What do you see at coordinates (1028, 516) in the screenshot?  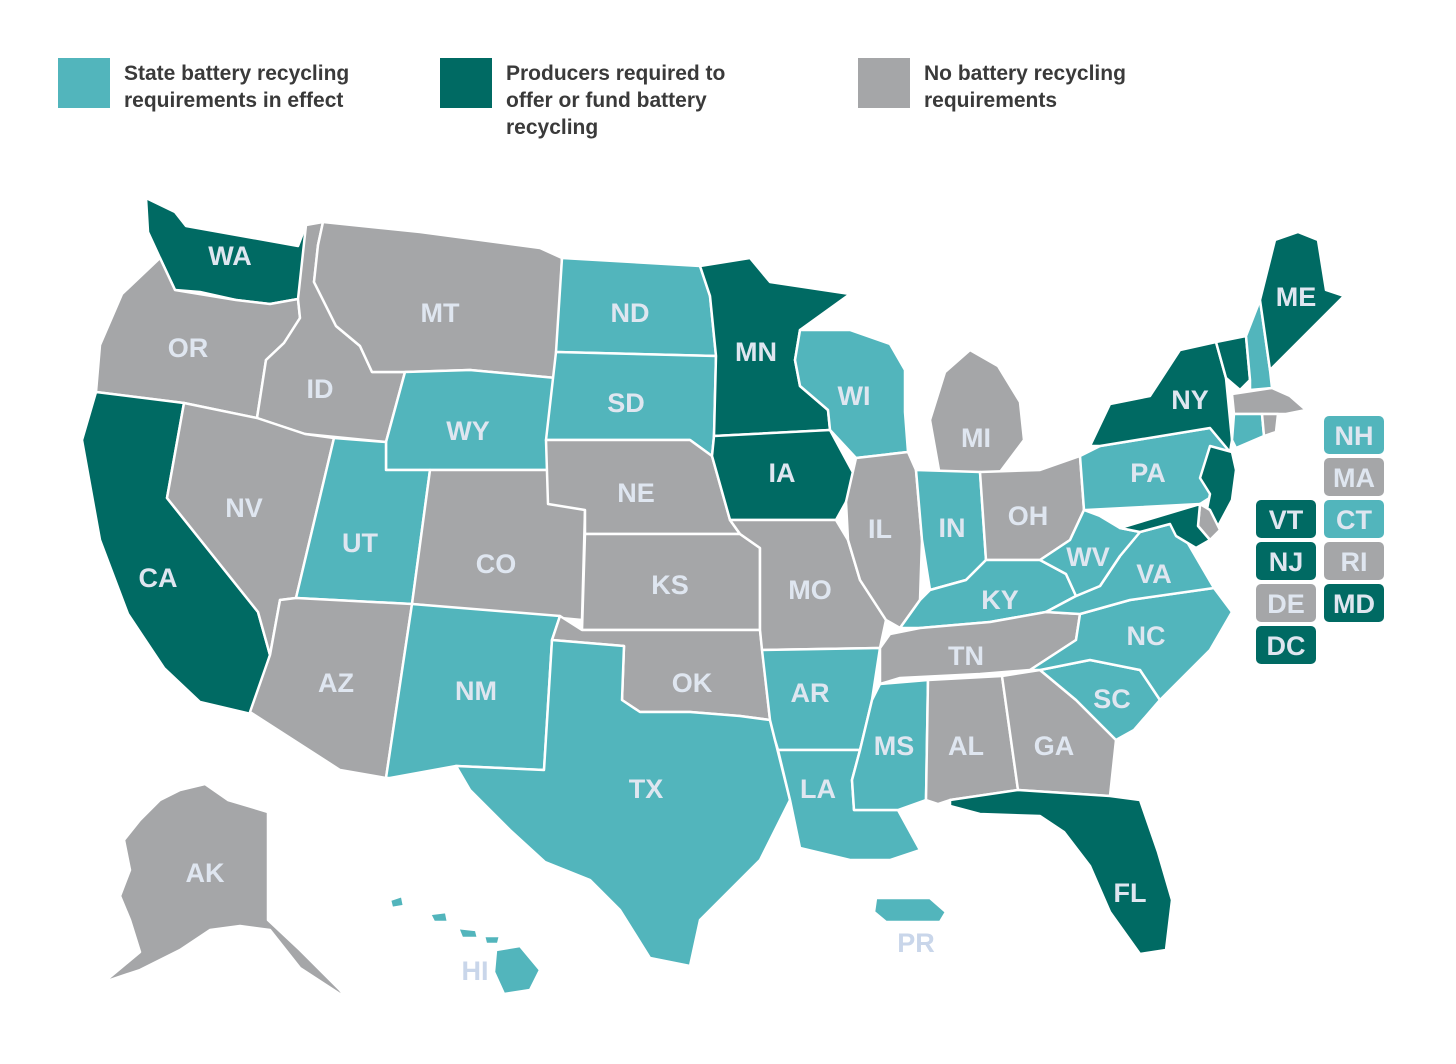 I see `state-label-oh: OH` at bounding box center [1028, 516].